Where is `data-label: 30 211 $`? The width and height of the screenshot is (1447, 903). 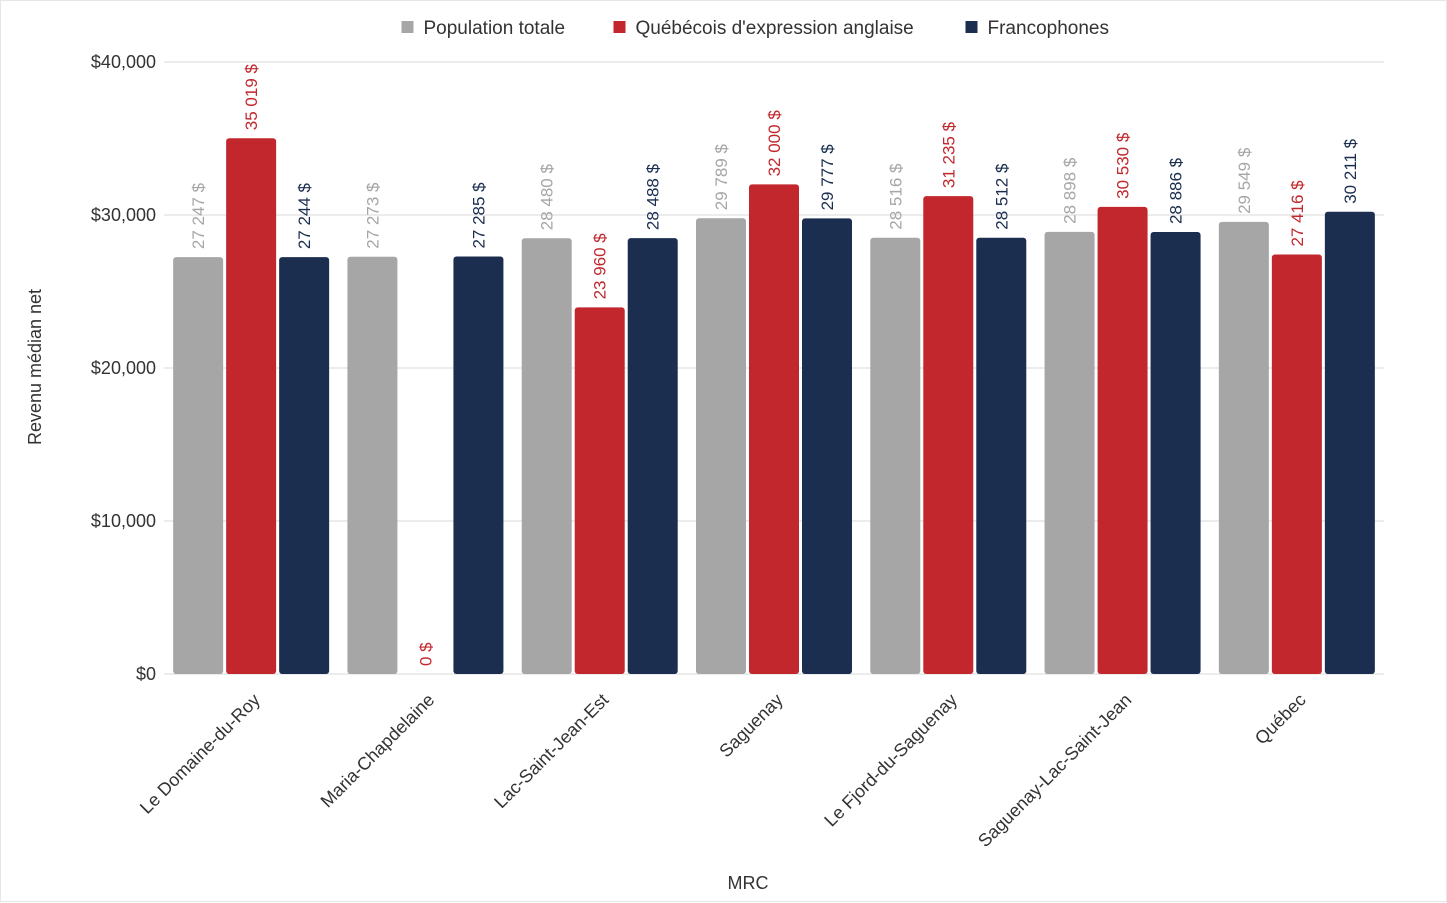
data-label: 30 211 $ is located at coordinates (1350, 170).